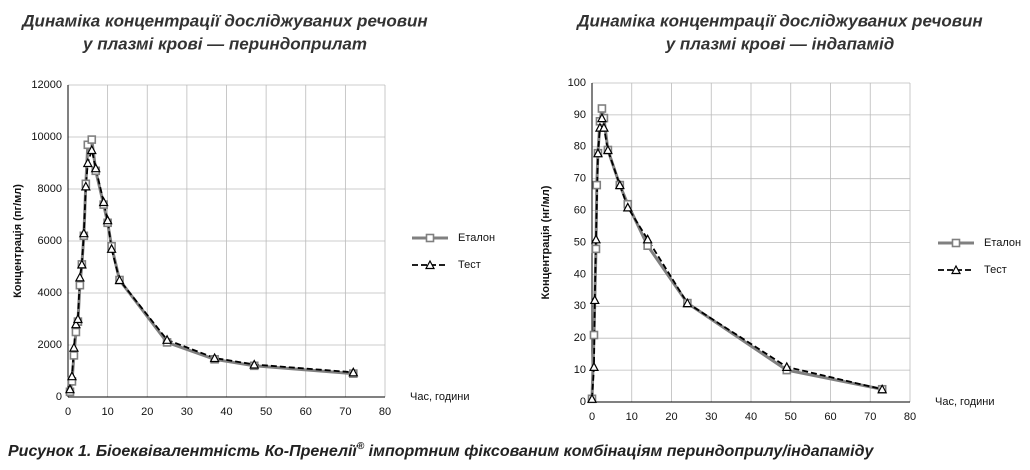 The width and height of the screenshot is (1030, 470). I want to click on y-tick-label: 50, so click(580, 242).